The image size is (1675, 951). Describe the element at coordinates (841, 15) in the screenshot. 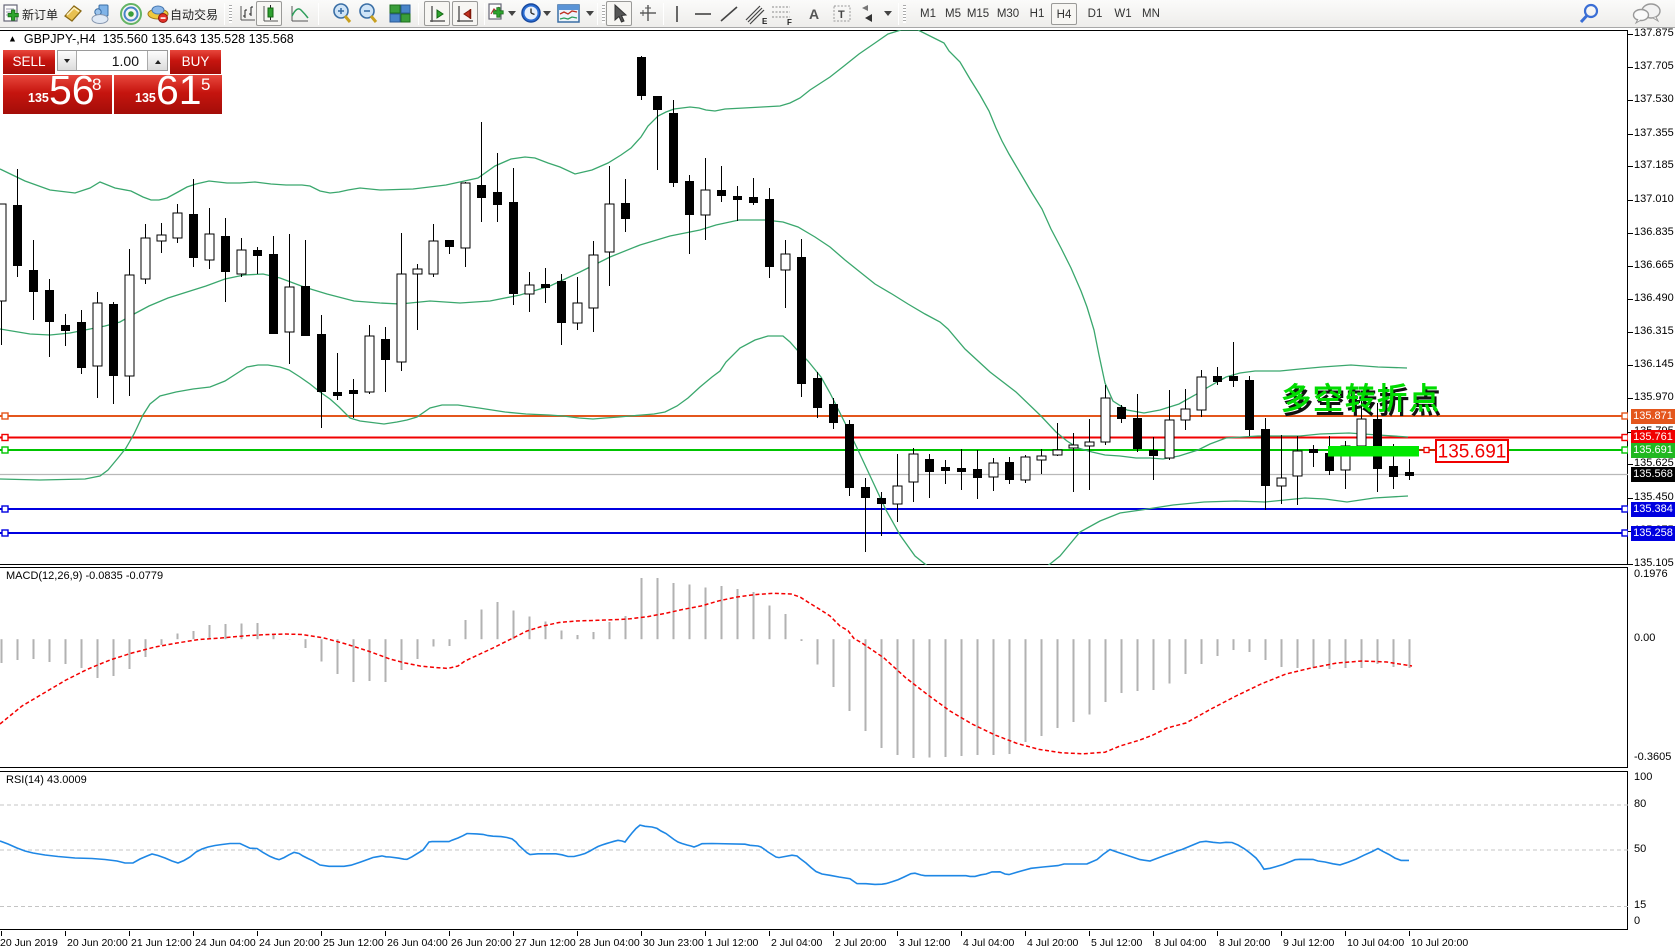

I see `svg-text: T` at that location.